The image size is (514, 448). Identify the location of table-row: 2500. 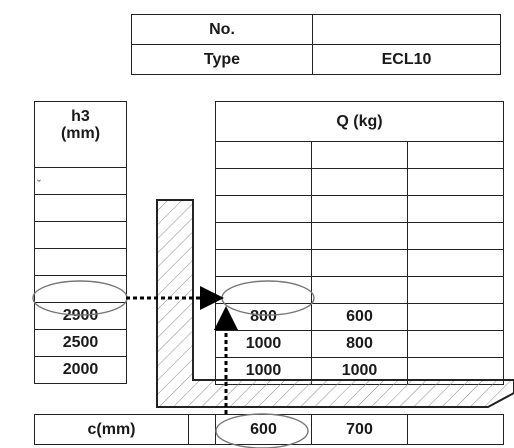
(80, 343).